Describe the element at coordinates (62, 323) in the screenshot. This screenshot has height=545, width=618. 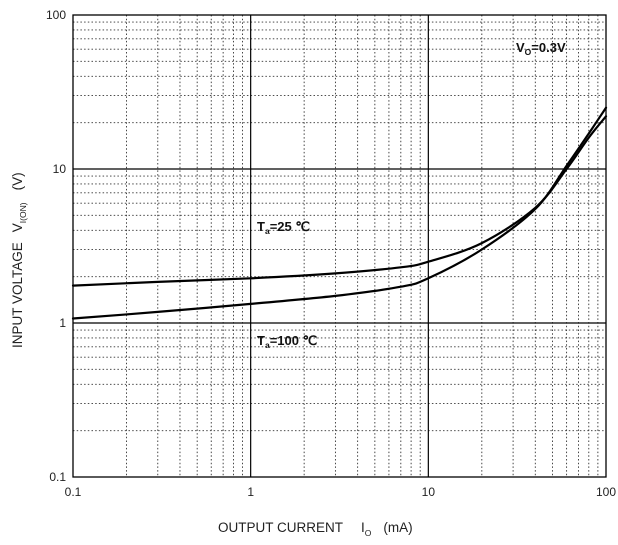
I see `y-tick-label: 1` at that location.